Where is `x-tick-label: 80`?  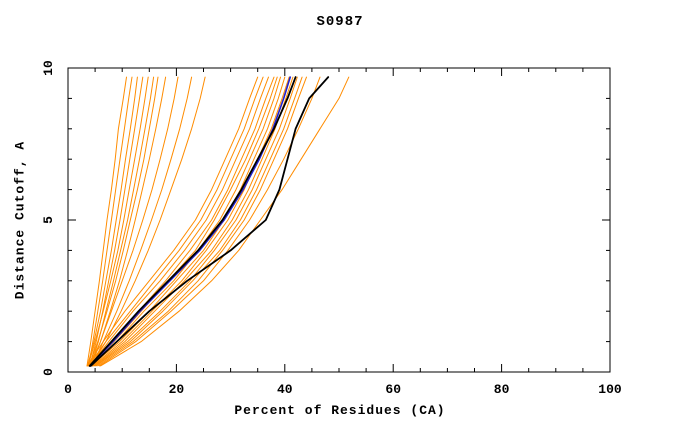 x-tick-label: 80 is located at coordinates (502, 389).